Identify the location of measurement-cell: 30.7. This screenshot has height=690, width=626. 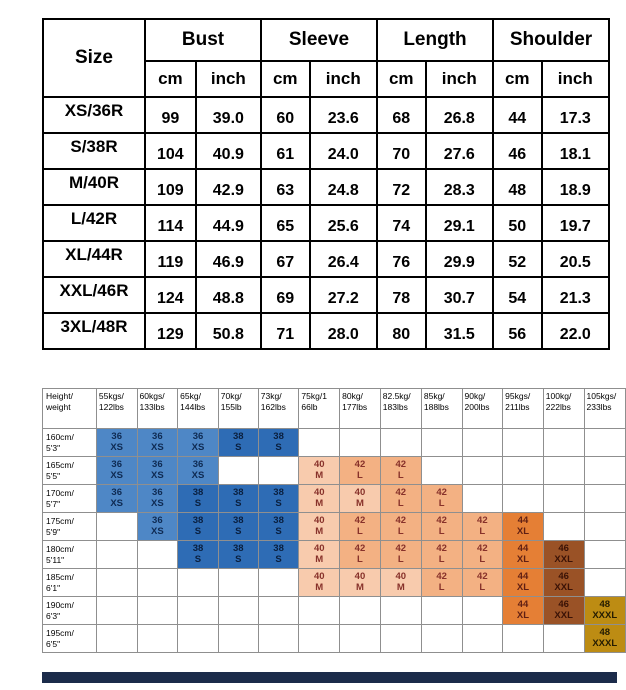
(459, 295).